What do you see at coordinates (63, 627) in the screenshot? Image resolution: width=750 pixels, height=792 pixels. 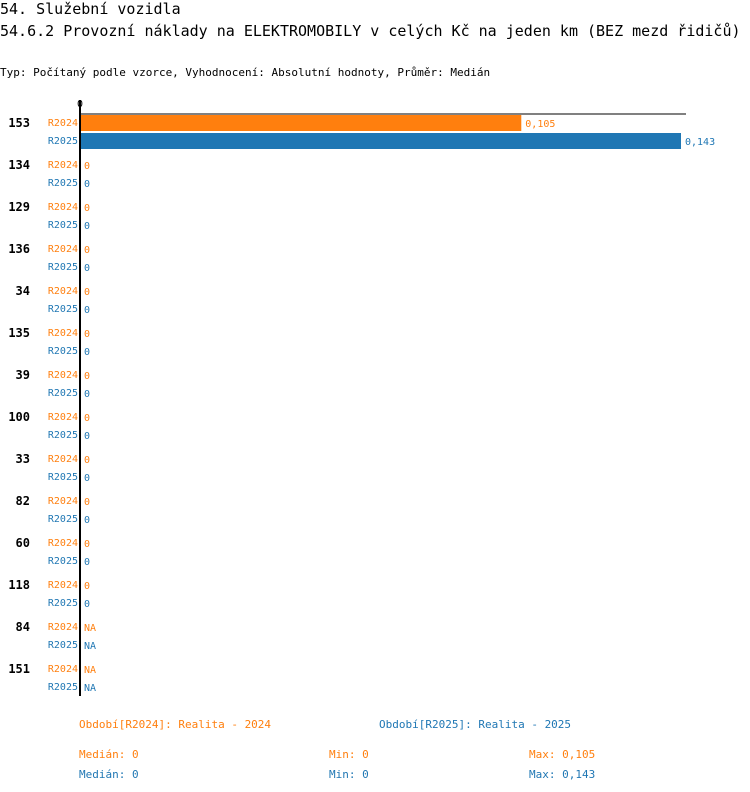 I see `series-label-r2024-84: R2024` at bounding box center [63, 627].